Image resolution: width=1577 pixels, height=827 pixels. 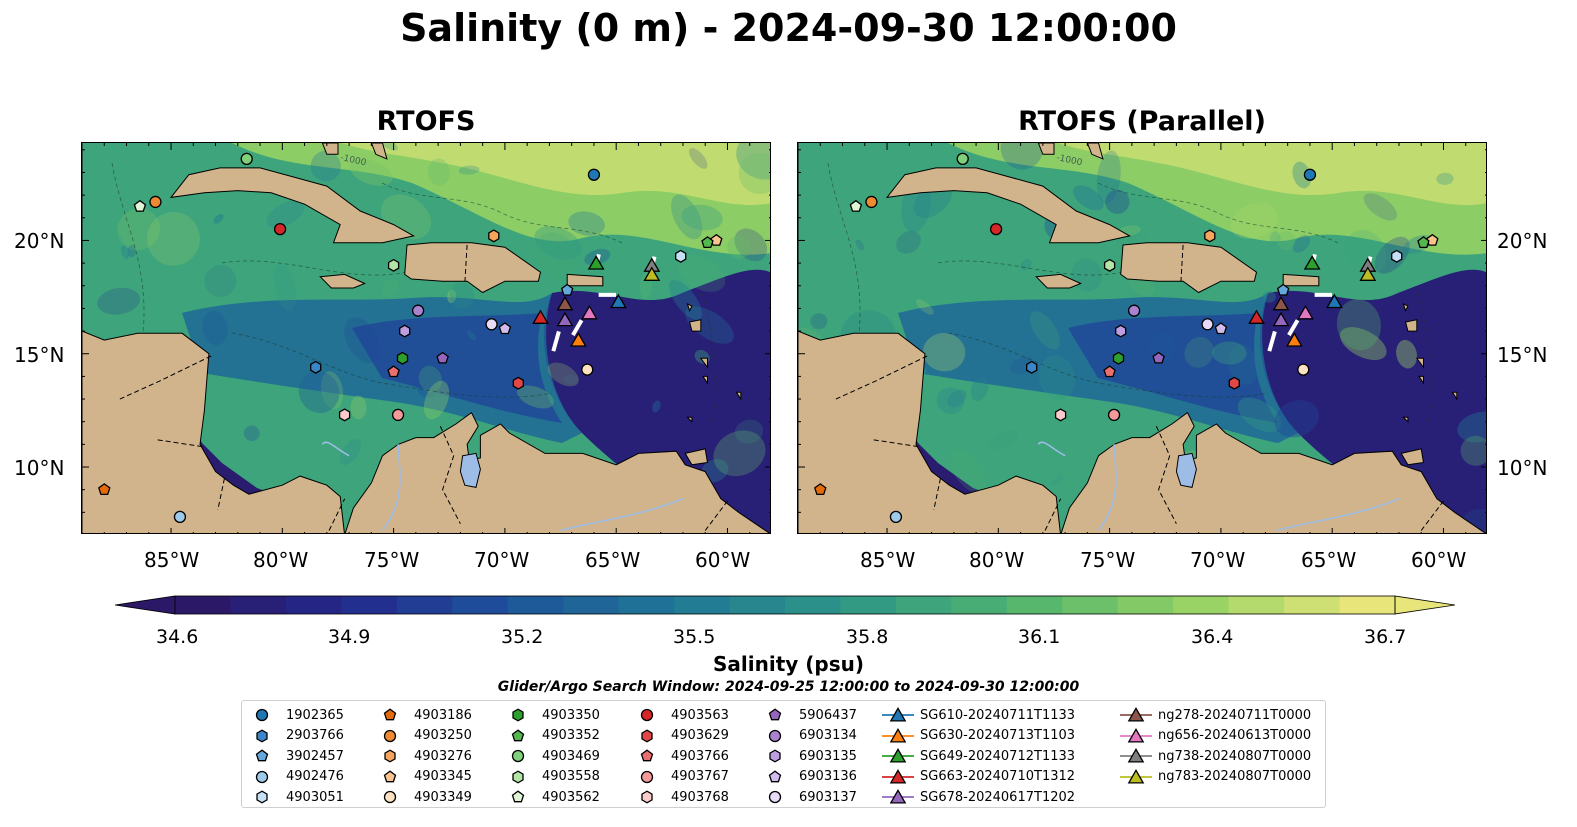 What do you see at coordinates (657, 401) in the screenshot?
I see `eastern-low-salinity` at bounding box center [657, 401].